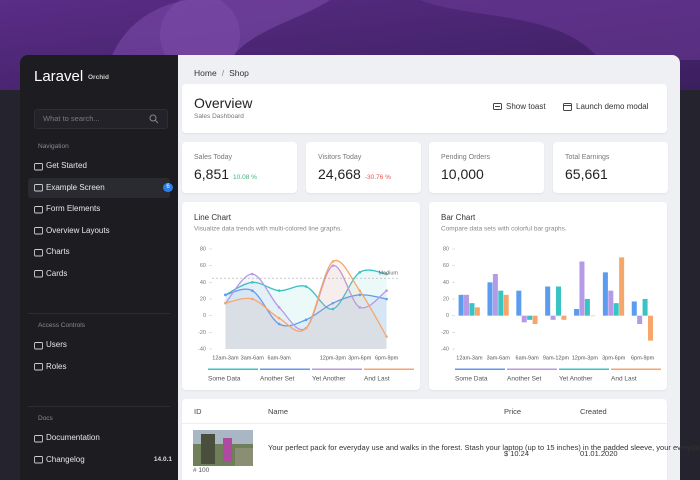 The height and width of the screenshot is (480, 700). What do you see at coordinates (377, 177) in the screenshot?
I see `metric-change: -30.76 %` at bounding box center [377, 177].